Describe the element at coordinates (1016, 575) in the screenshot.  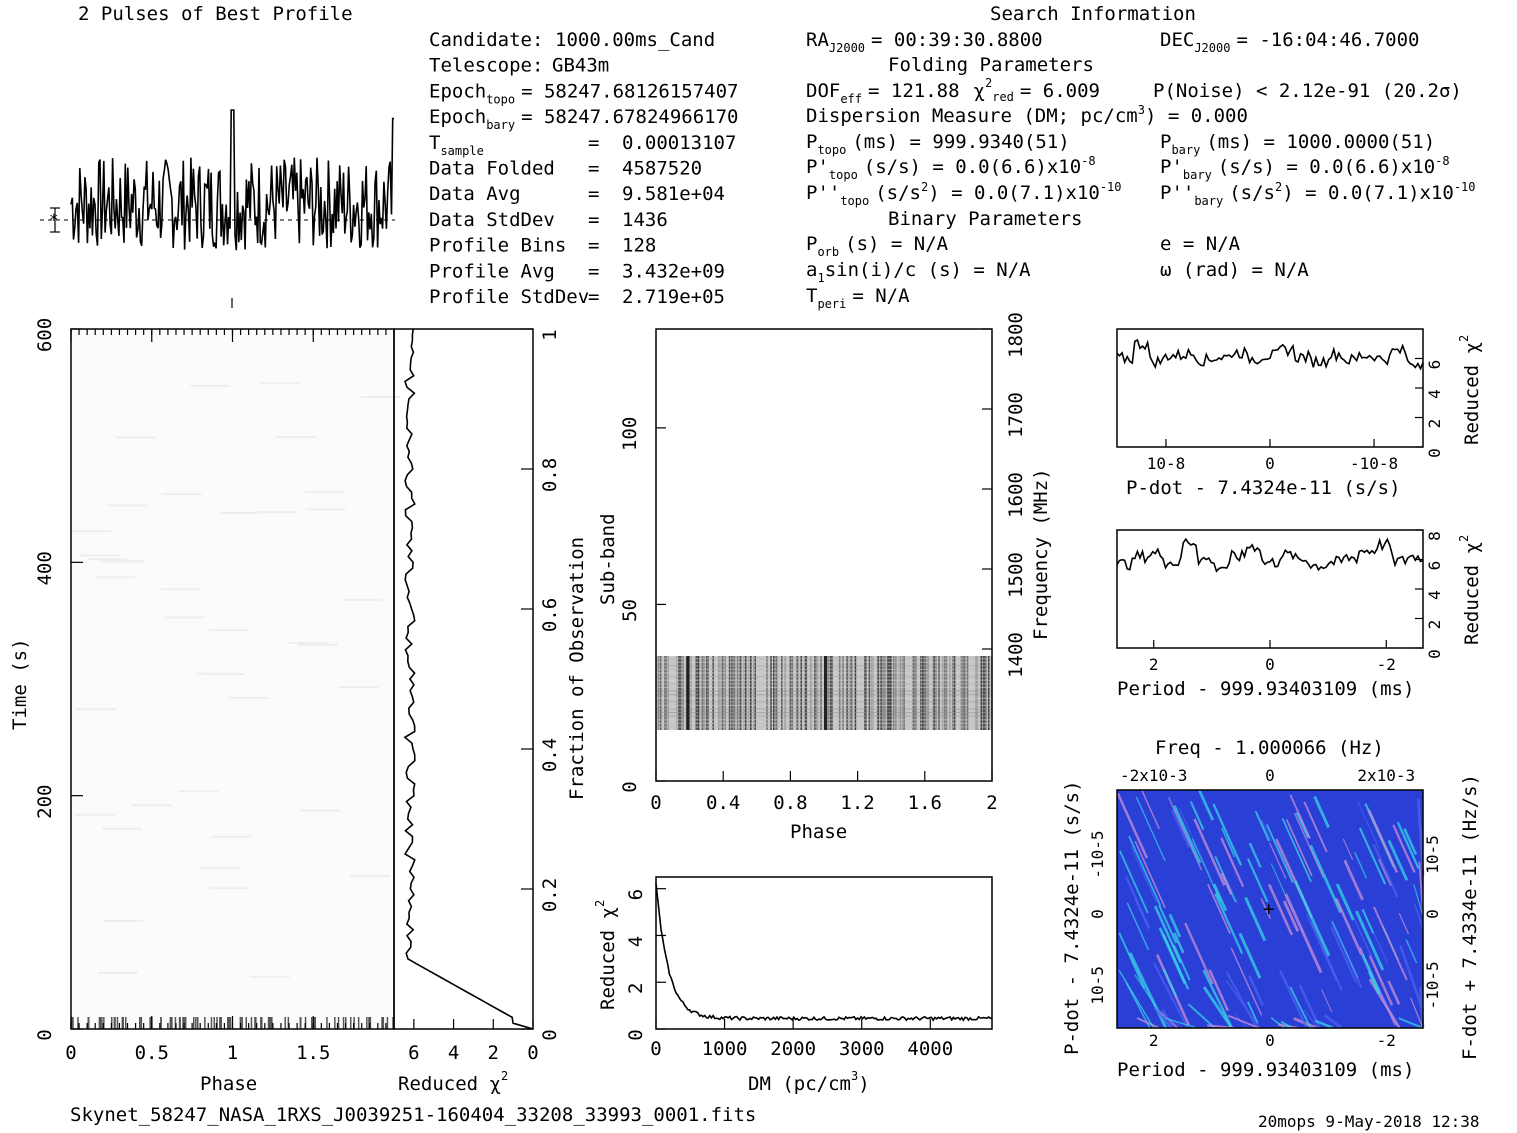
I see `frequency-tick-label: 1500` at that location.